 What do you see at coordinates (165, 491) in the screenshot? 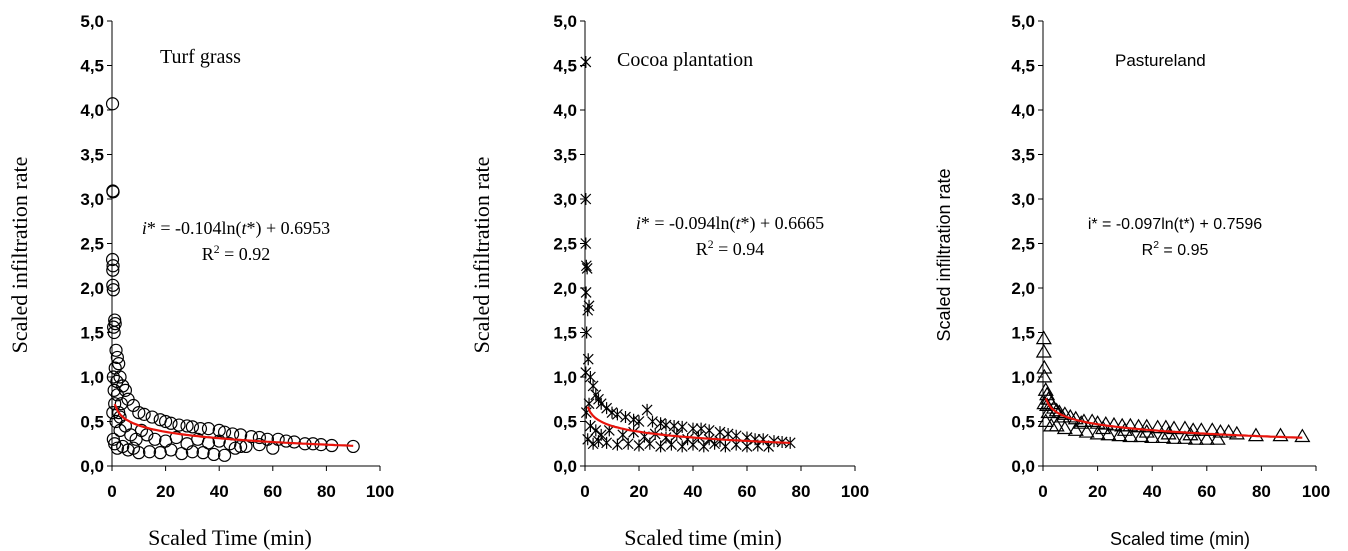
I see `x-tick-label: 20` at bounding box center [165, 491].